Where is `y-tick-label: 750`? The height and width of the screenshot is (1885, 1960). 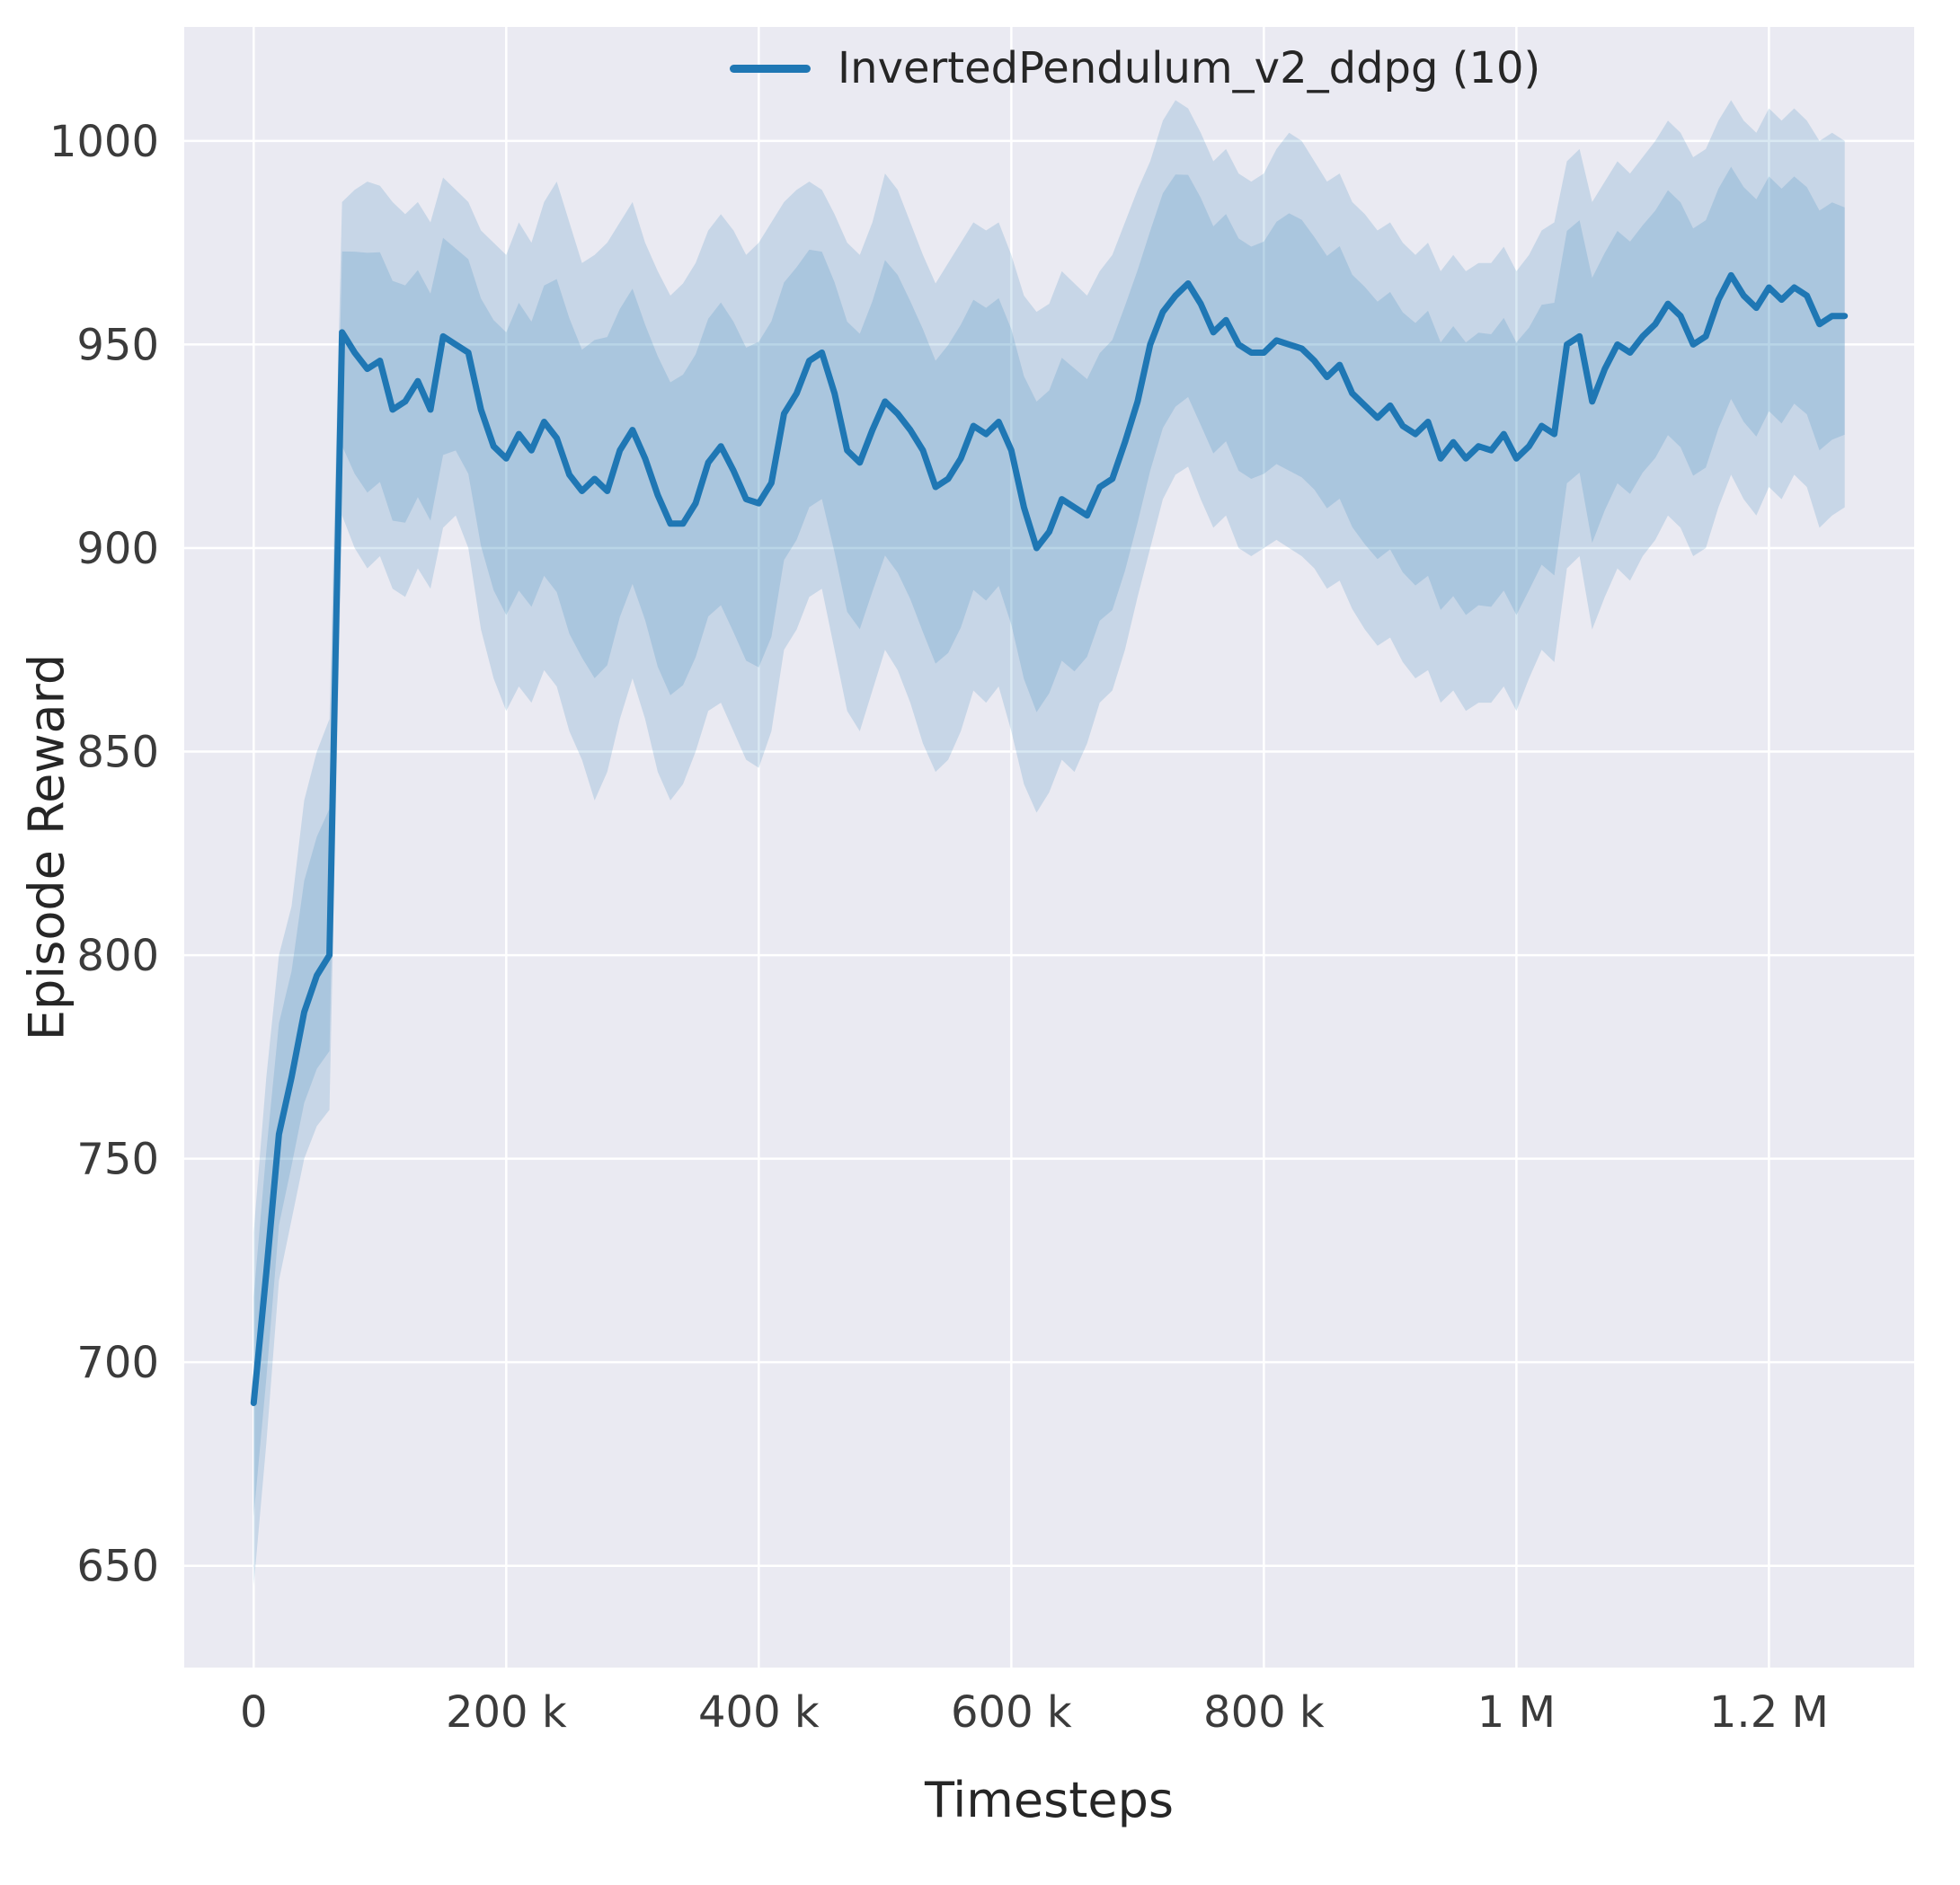
y-tick-label: 750 is located at coordinates (118, 1160).